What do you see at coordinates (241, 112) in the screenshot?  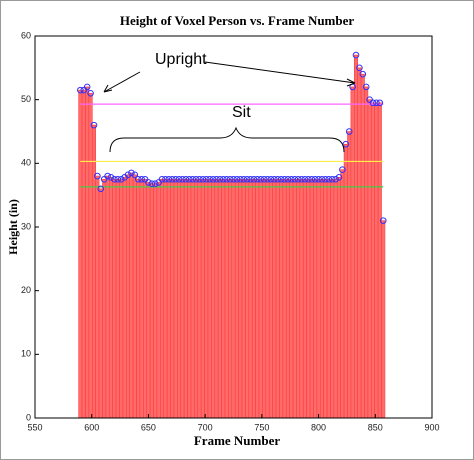 I see `annotation: Sit` at bounding box center [241, 112].